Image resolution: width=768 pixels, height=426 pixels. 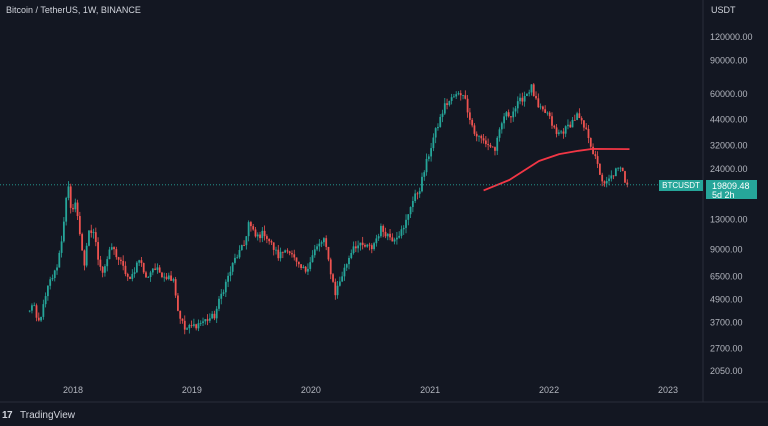 I want to click on footer: 17 TradingView, so click(x=384, y=415).